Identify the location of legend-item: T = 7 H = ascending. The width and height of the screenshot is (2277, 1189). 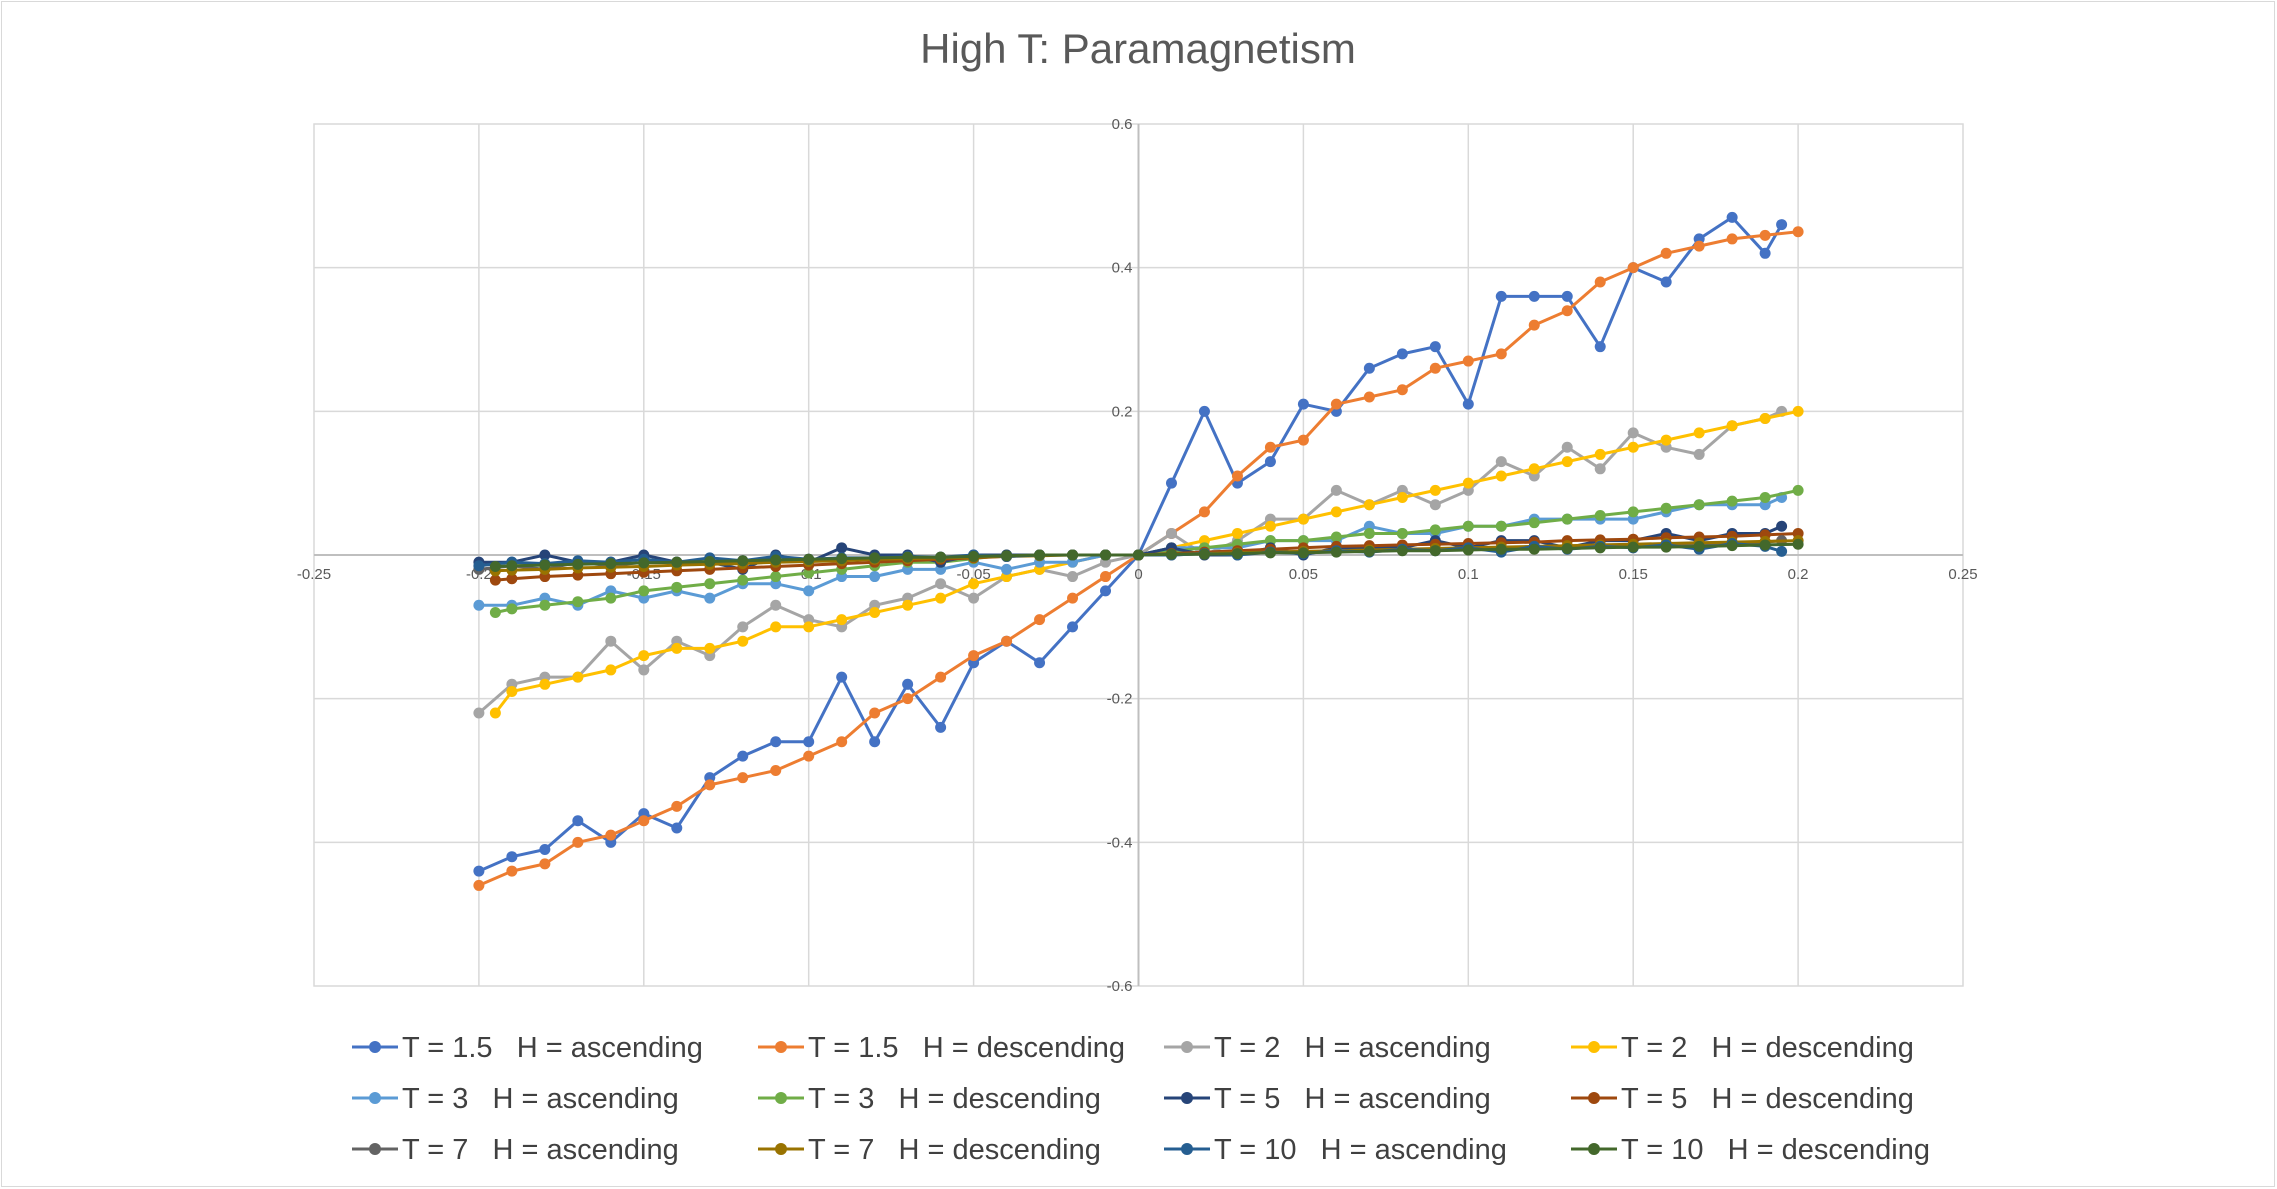
(515, 1150).